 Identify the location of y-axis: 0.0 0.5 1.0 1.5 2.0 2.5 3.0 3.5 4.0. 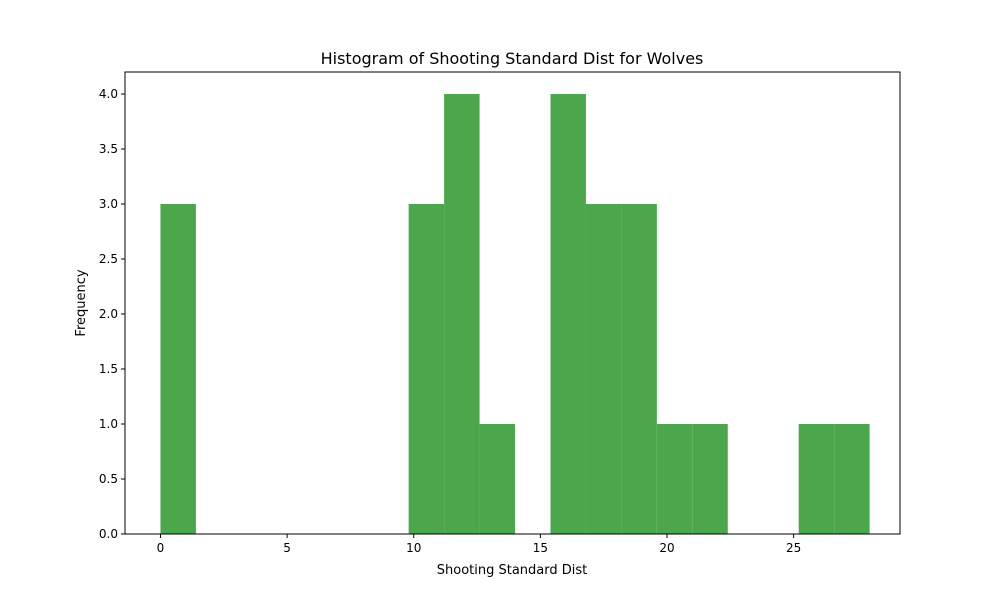
(112, 314).